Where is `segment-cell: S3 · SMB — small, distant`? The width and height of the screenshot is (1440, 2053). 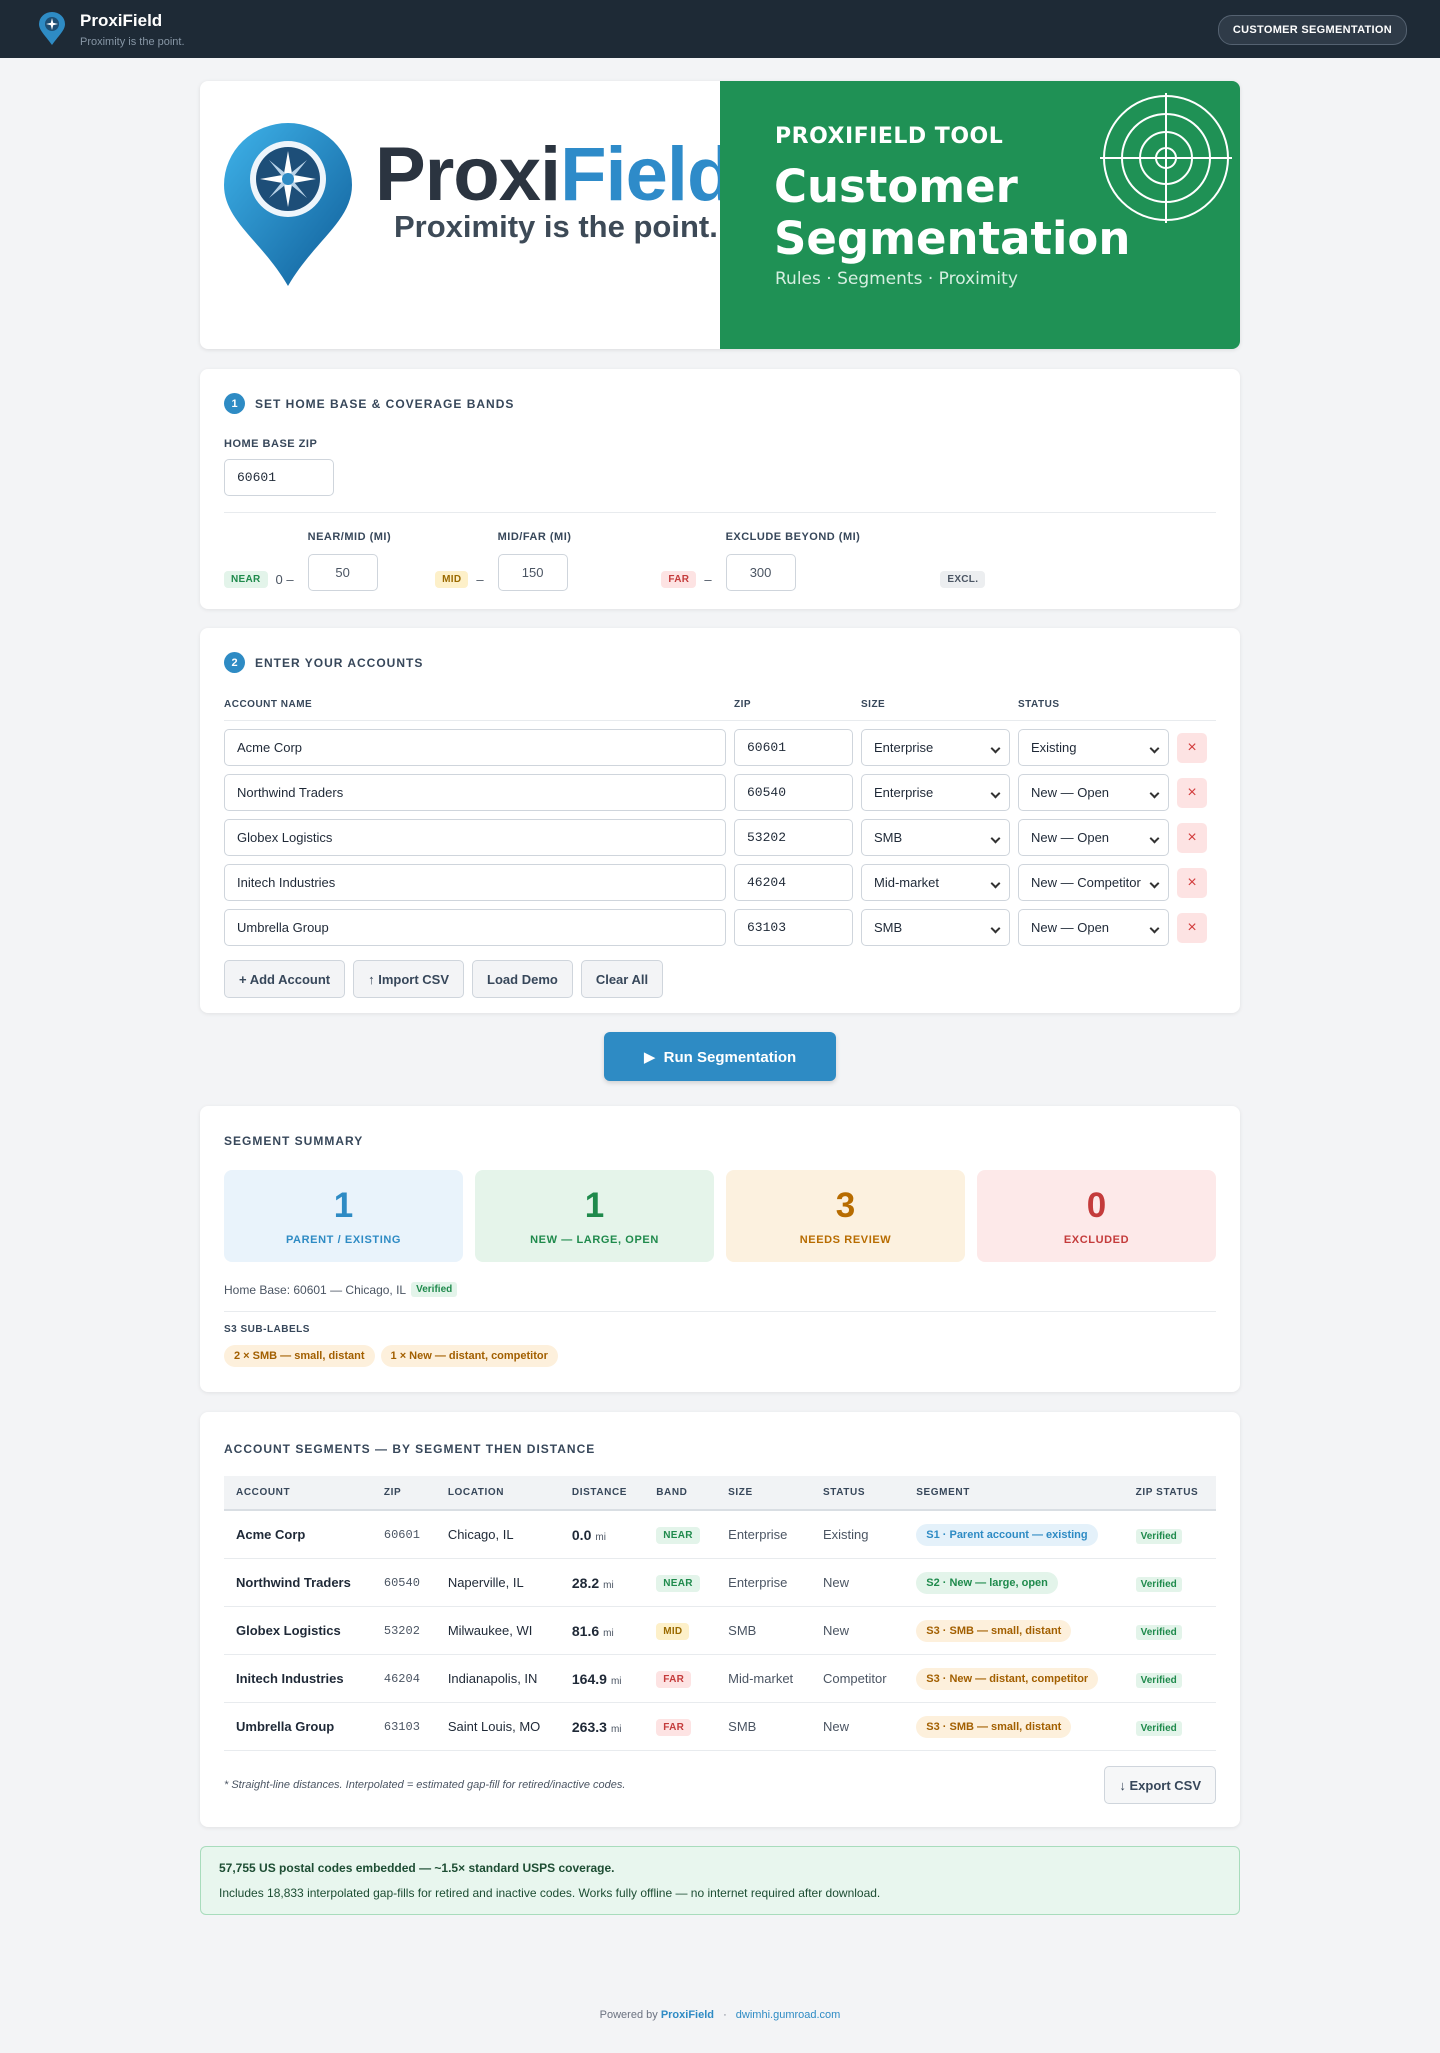 segment-cell: S3 · SMB — small, distant is located at coordinates (1014, 1726).